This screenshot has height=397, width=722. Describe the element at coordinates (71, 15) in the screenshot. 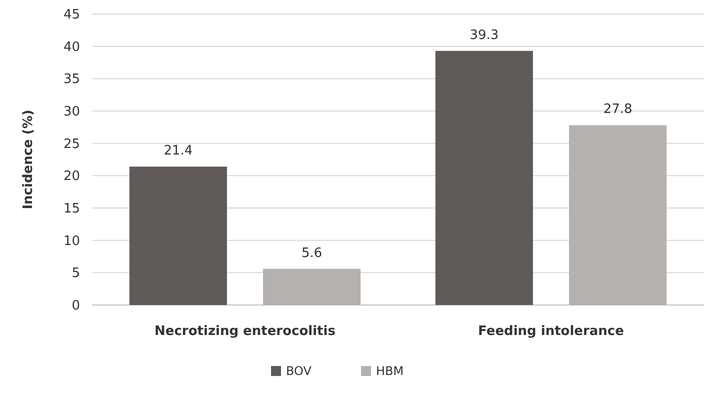

I see `y-tick-label: 45` at that location.